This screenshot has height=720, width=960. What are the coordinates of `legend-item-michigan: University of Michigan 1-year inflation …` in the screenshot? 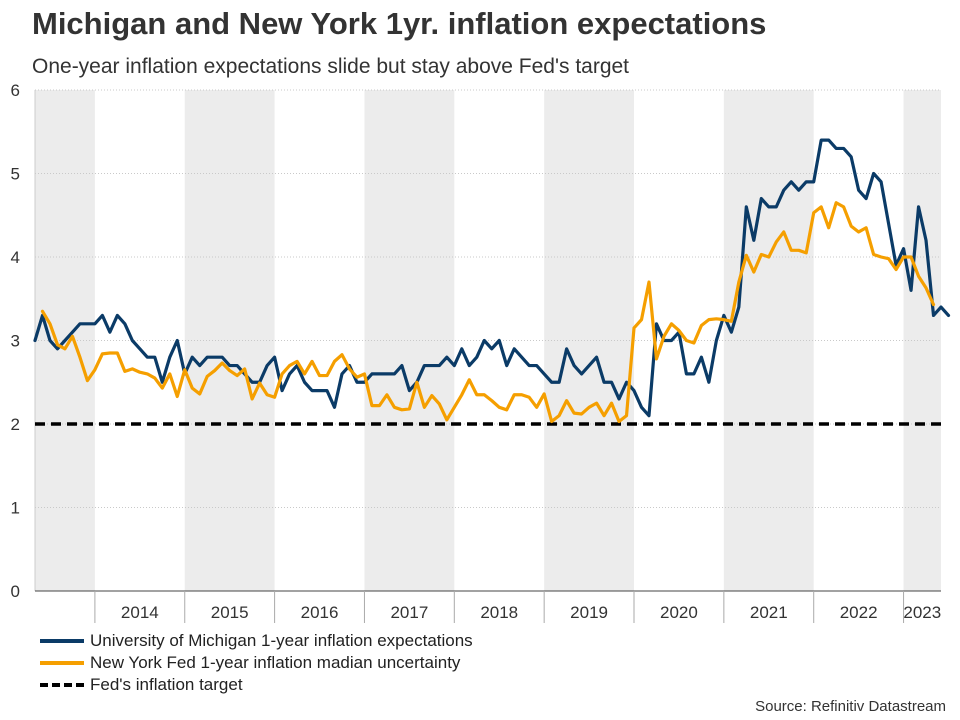 It's located at (256, 641).